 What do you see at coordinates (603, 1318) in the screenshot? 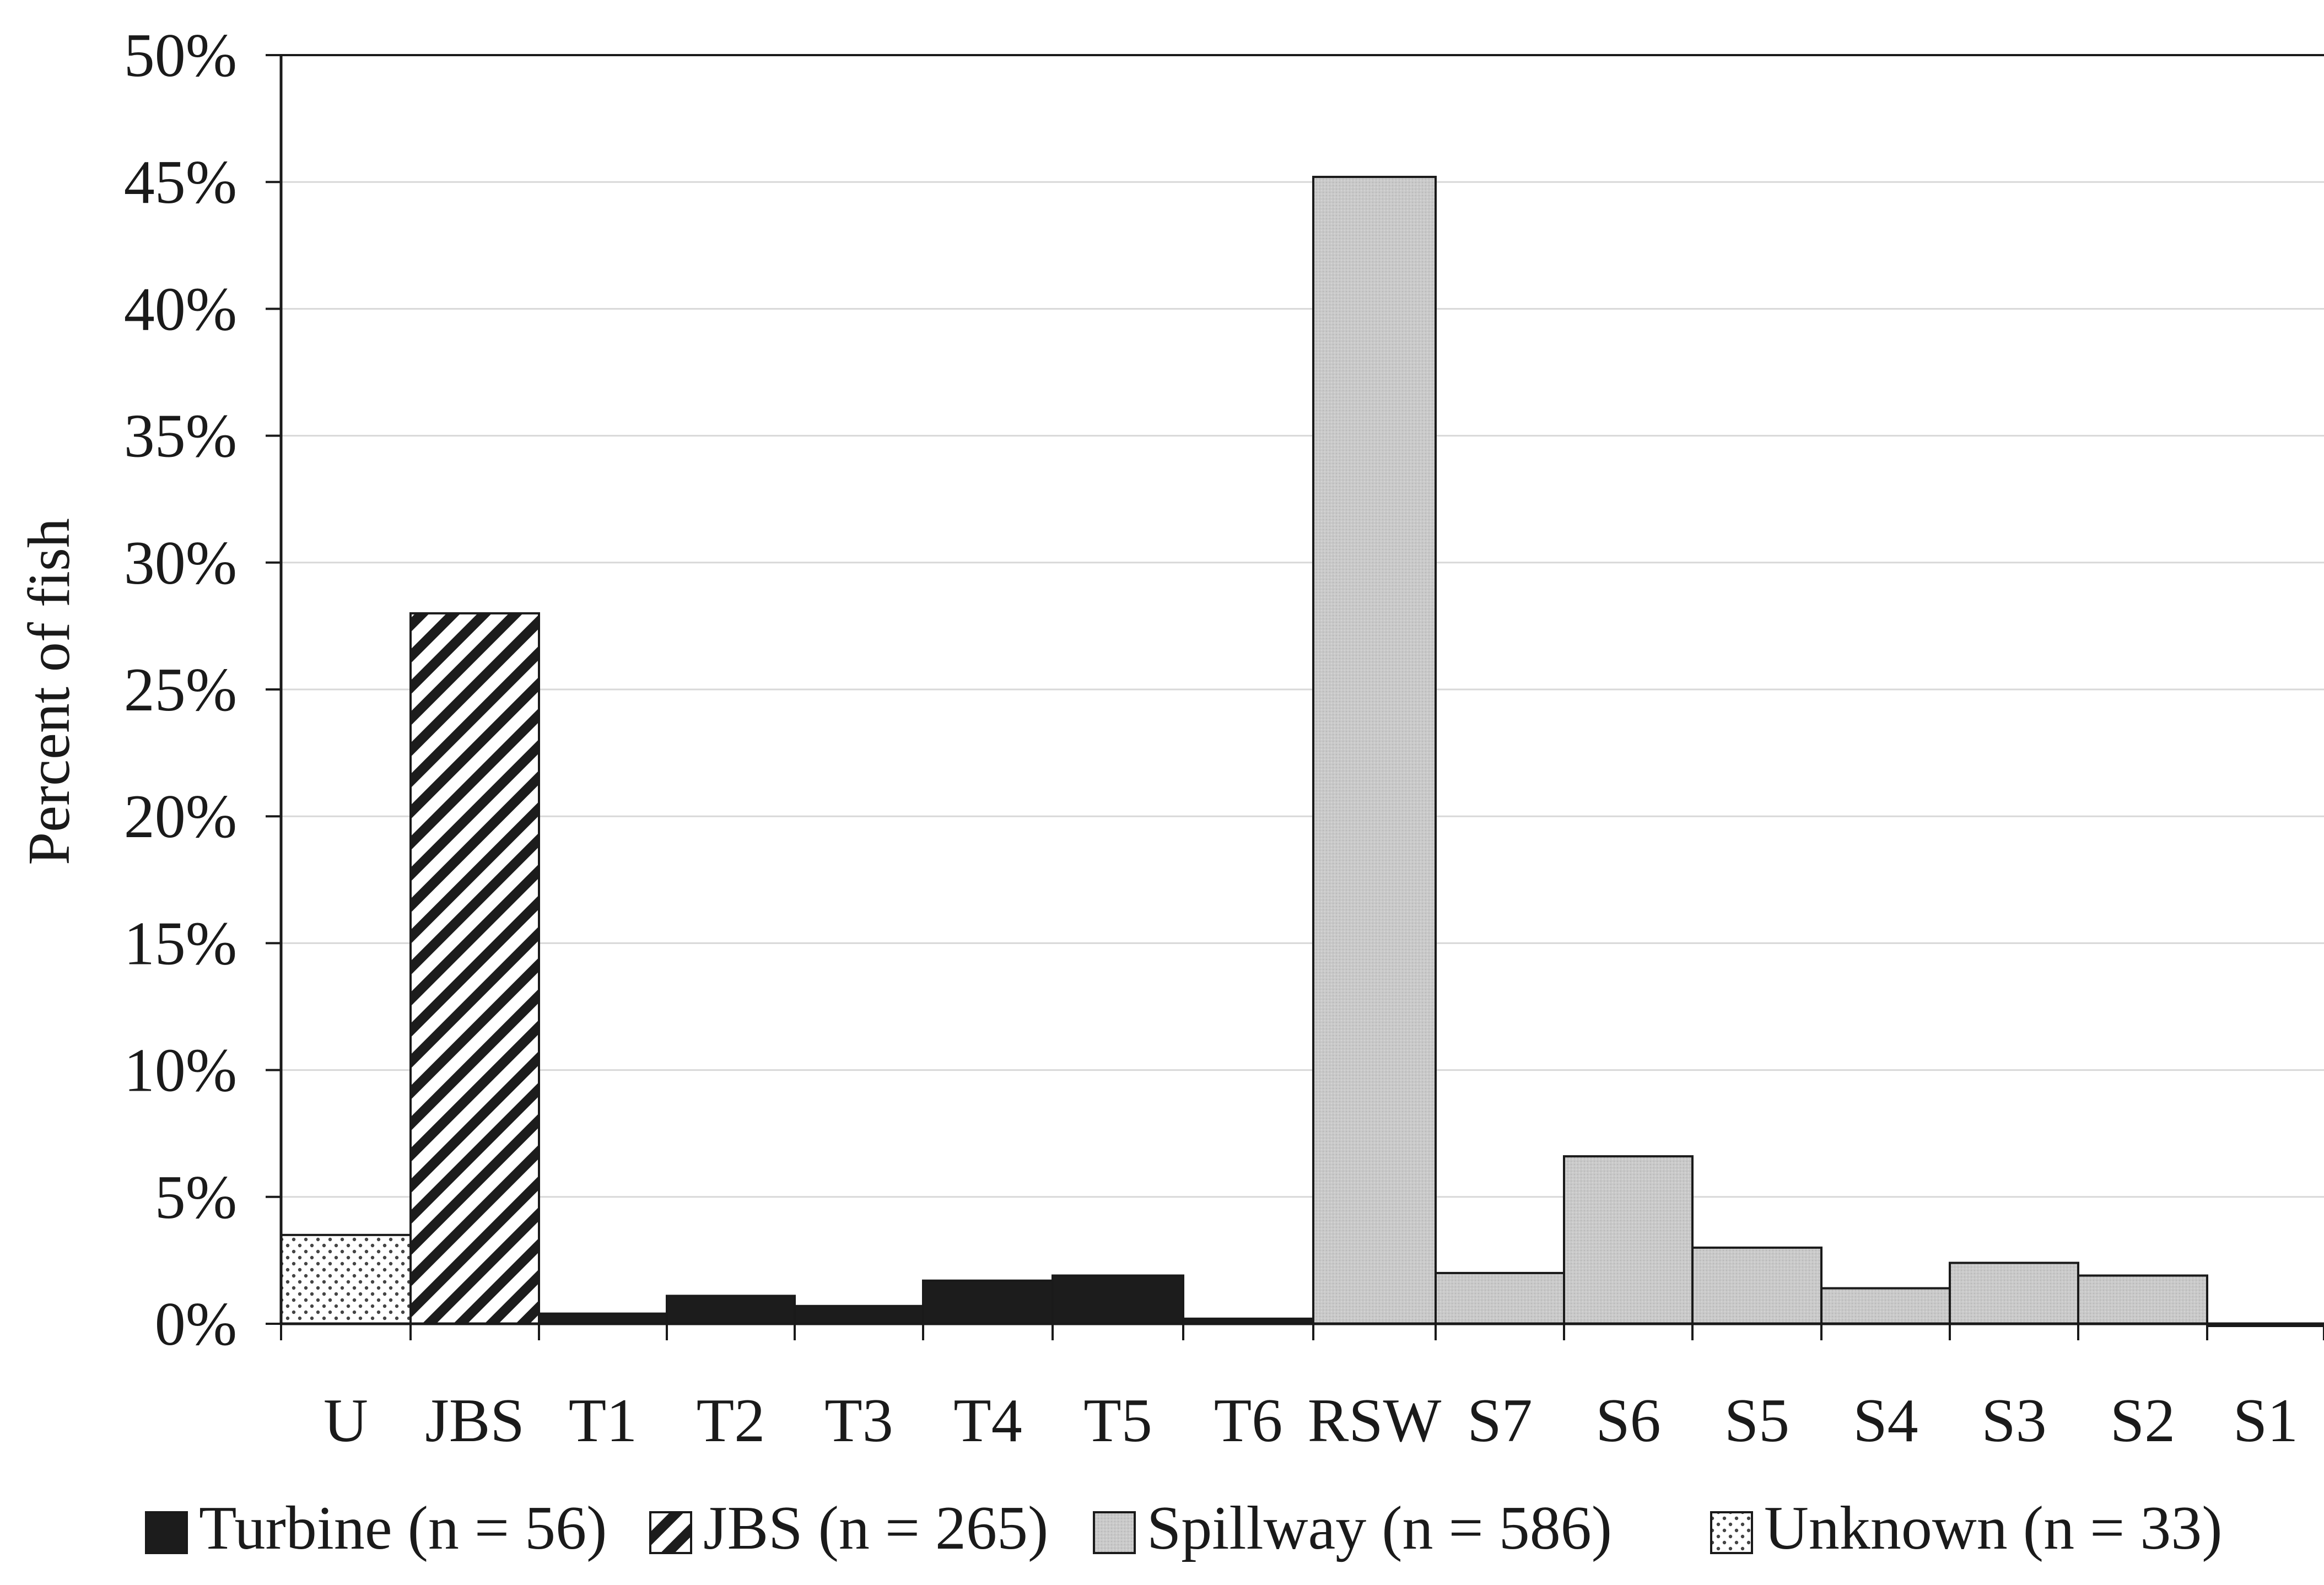
I see `bar-t1` at bounding box center [603, 1318].